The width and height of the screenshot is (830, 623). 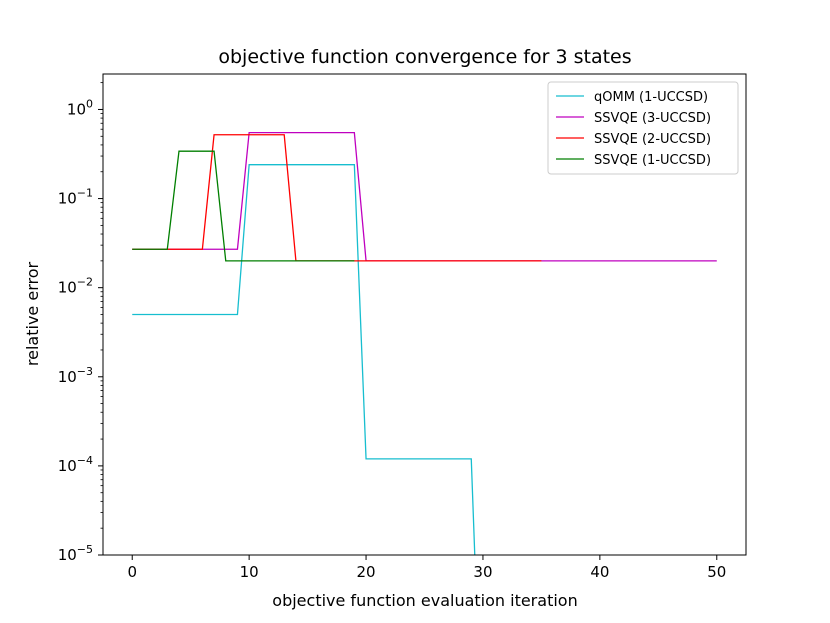 I want to click on x-axis-label: objective function evaluation iteration, so click(x=424, y=600).